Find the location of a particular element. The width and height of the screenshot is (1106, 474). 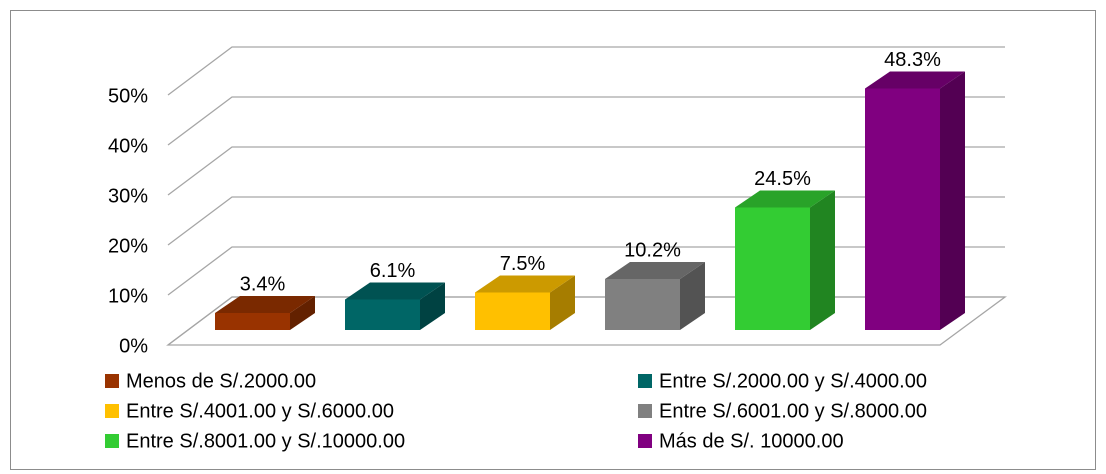

y-tick-label: 50% is located at coordinates (128, 96).